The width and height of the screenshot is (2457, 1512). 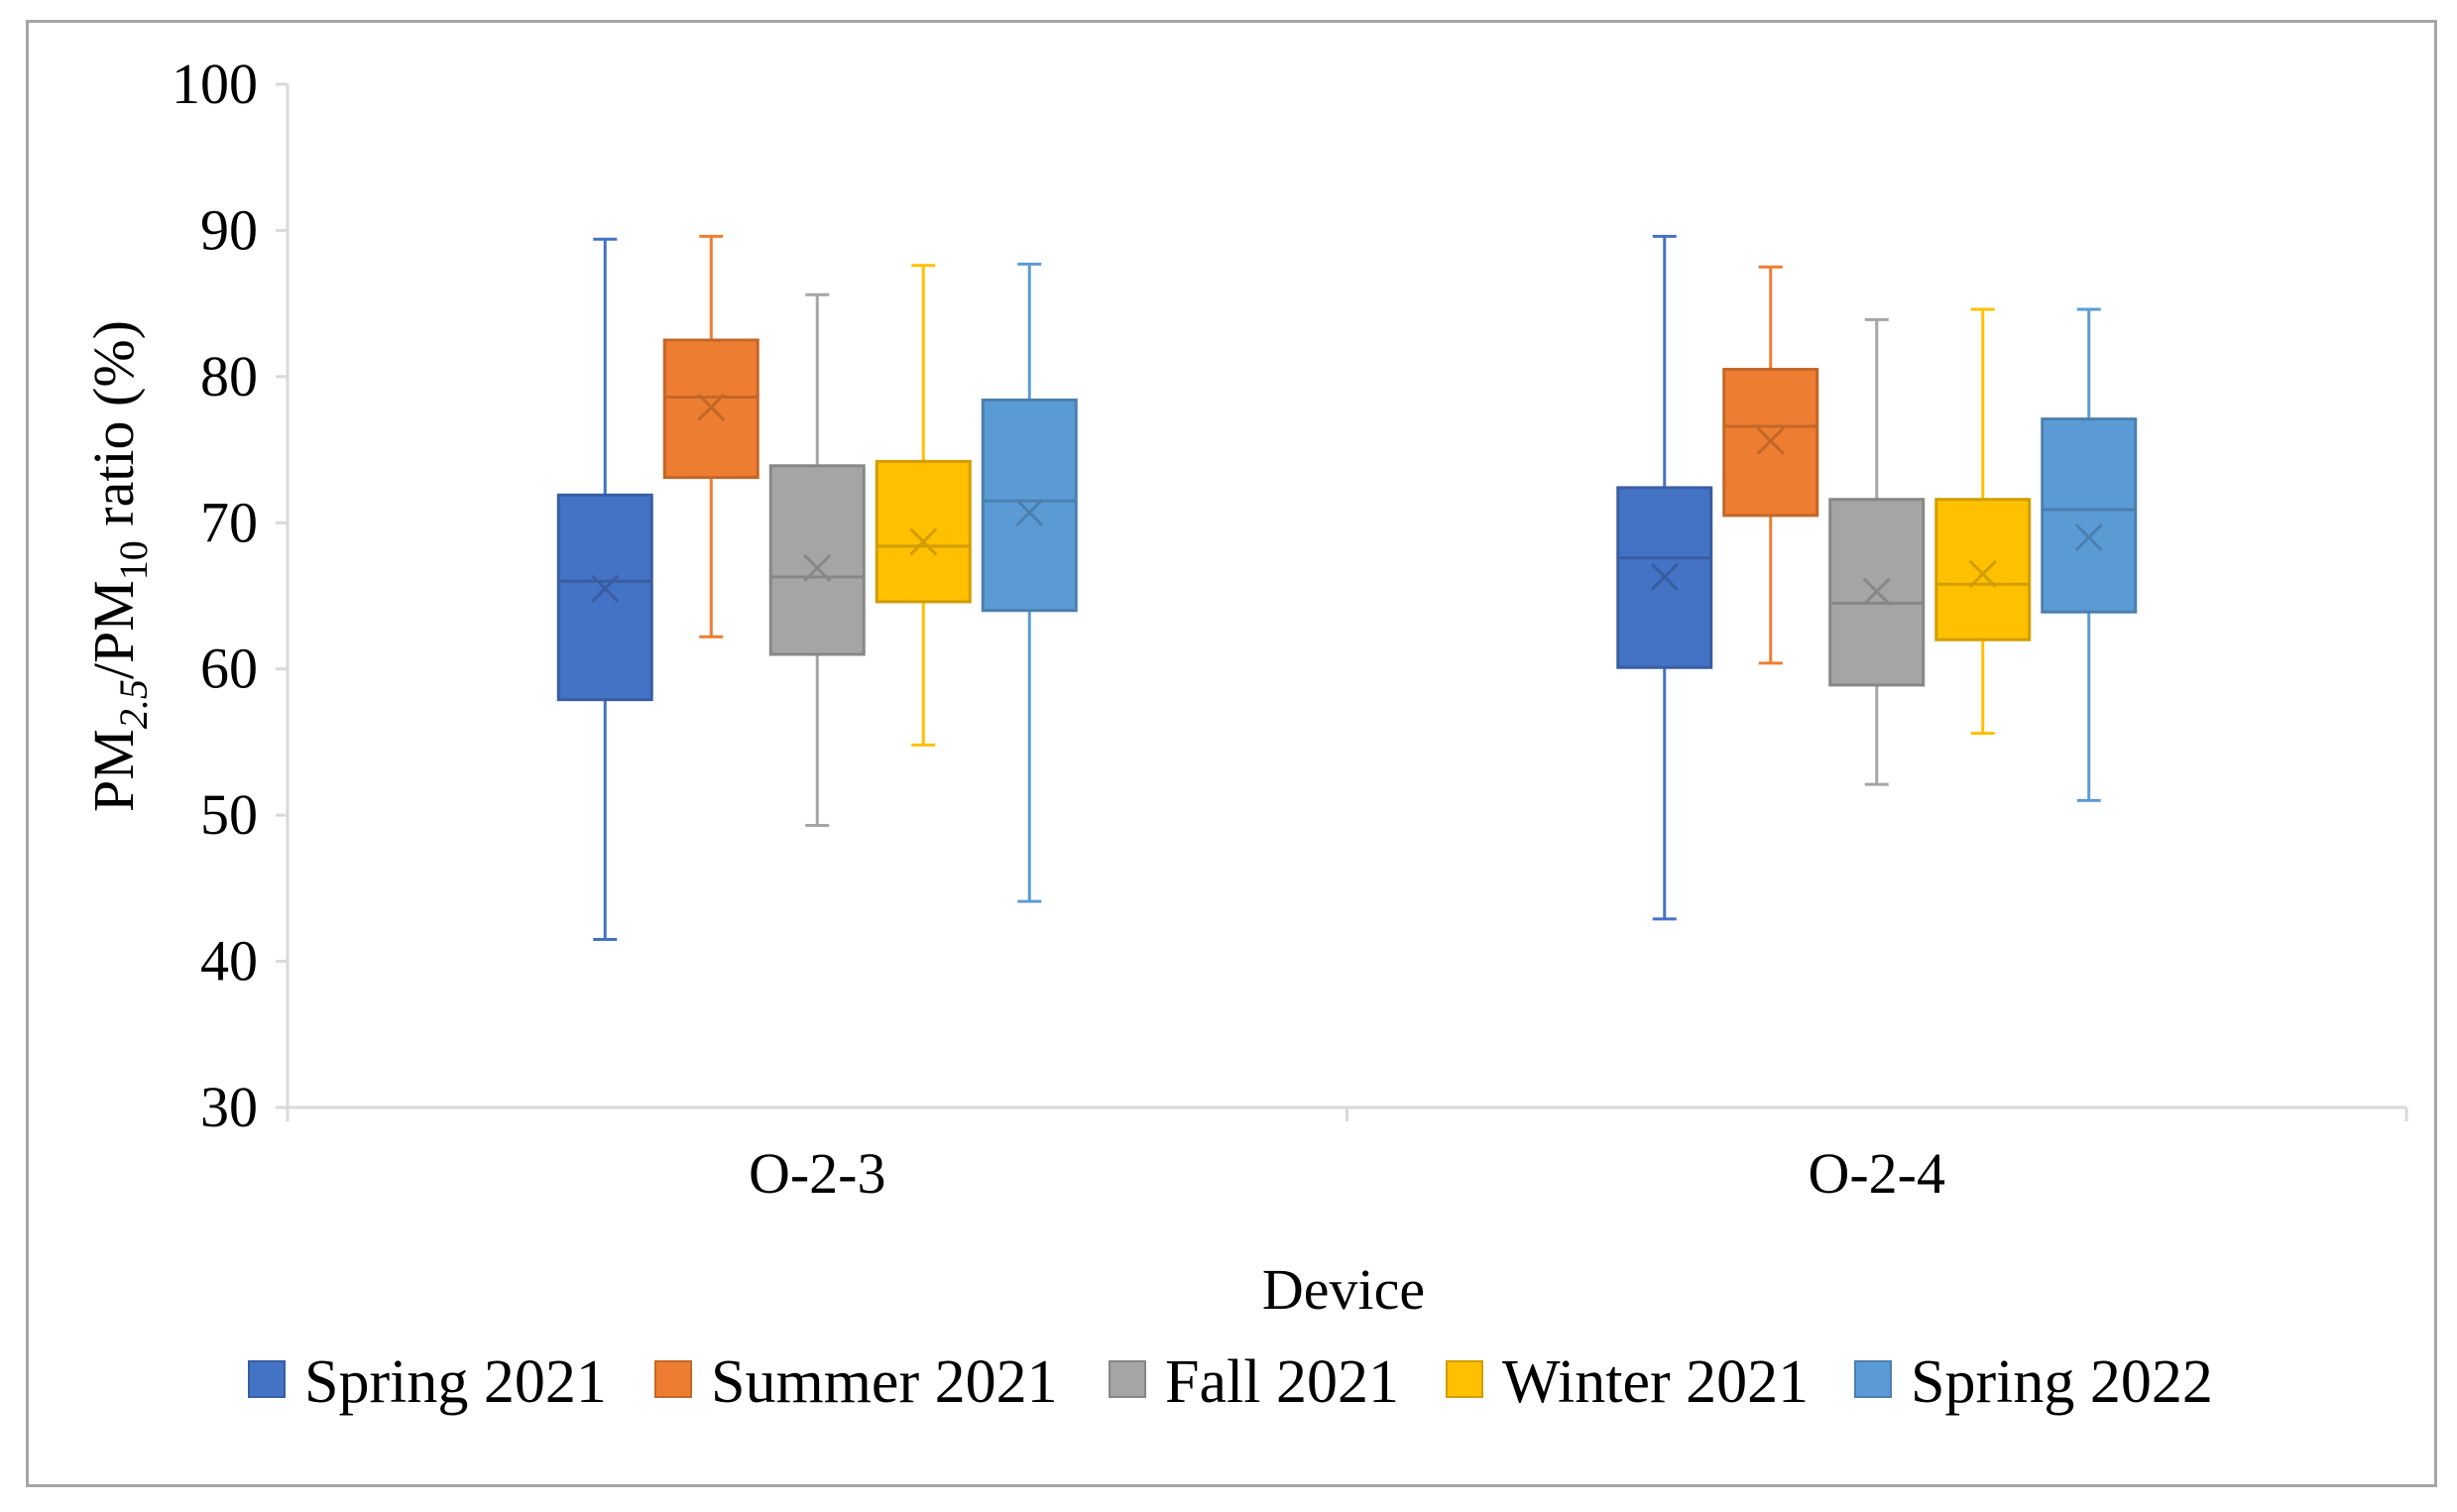 I want to click on y-axis-title-suffix: ratio (%), so click(x=113, y=430).